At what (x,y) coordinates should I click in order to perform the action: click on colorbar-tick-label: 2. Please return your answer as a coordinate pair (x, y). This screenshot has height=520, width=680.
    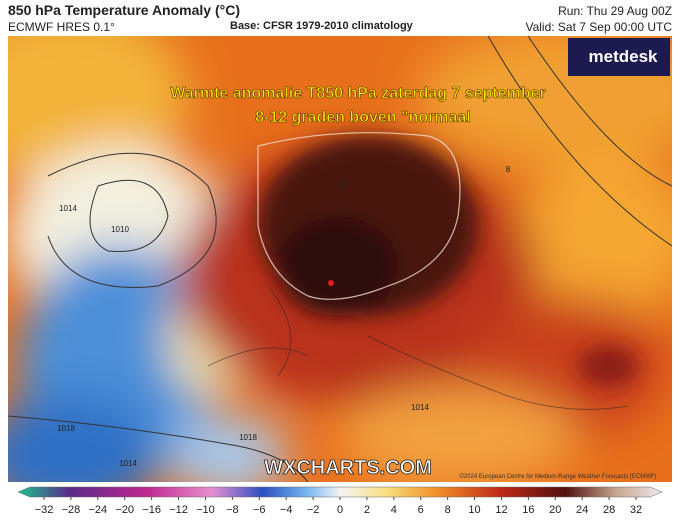
    Looking at the image, I should click on (367, 510).